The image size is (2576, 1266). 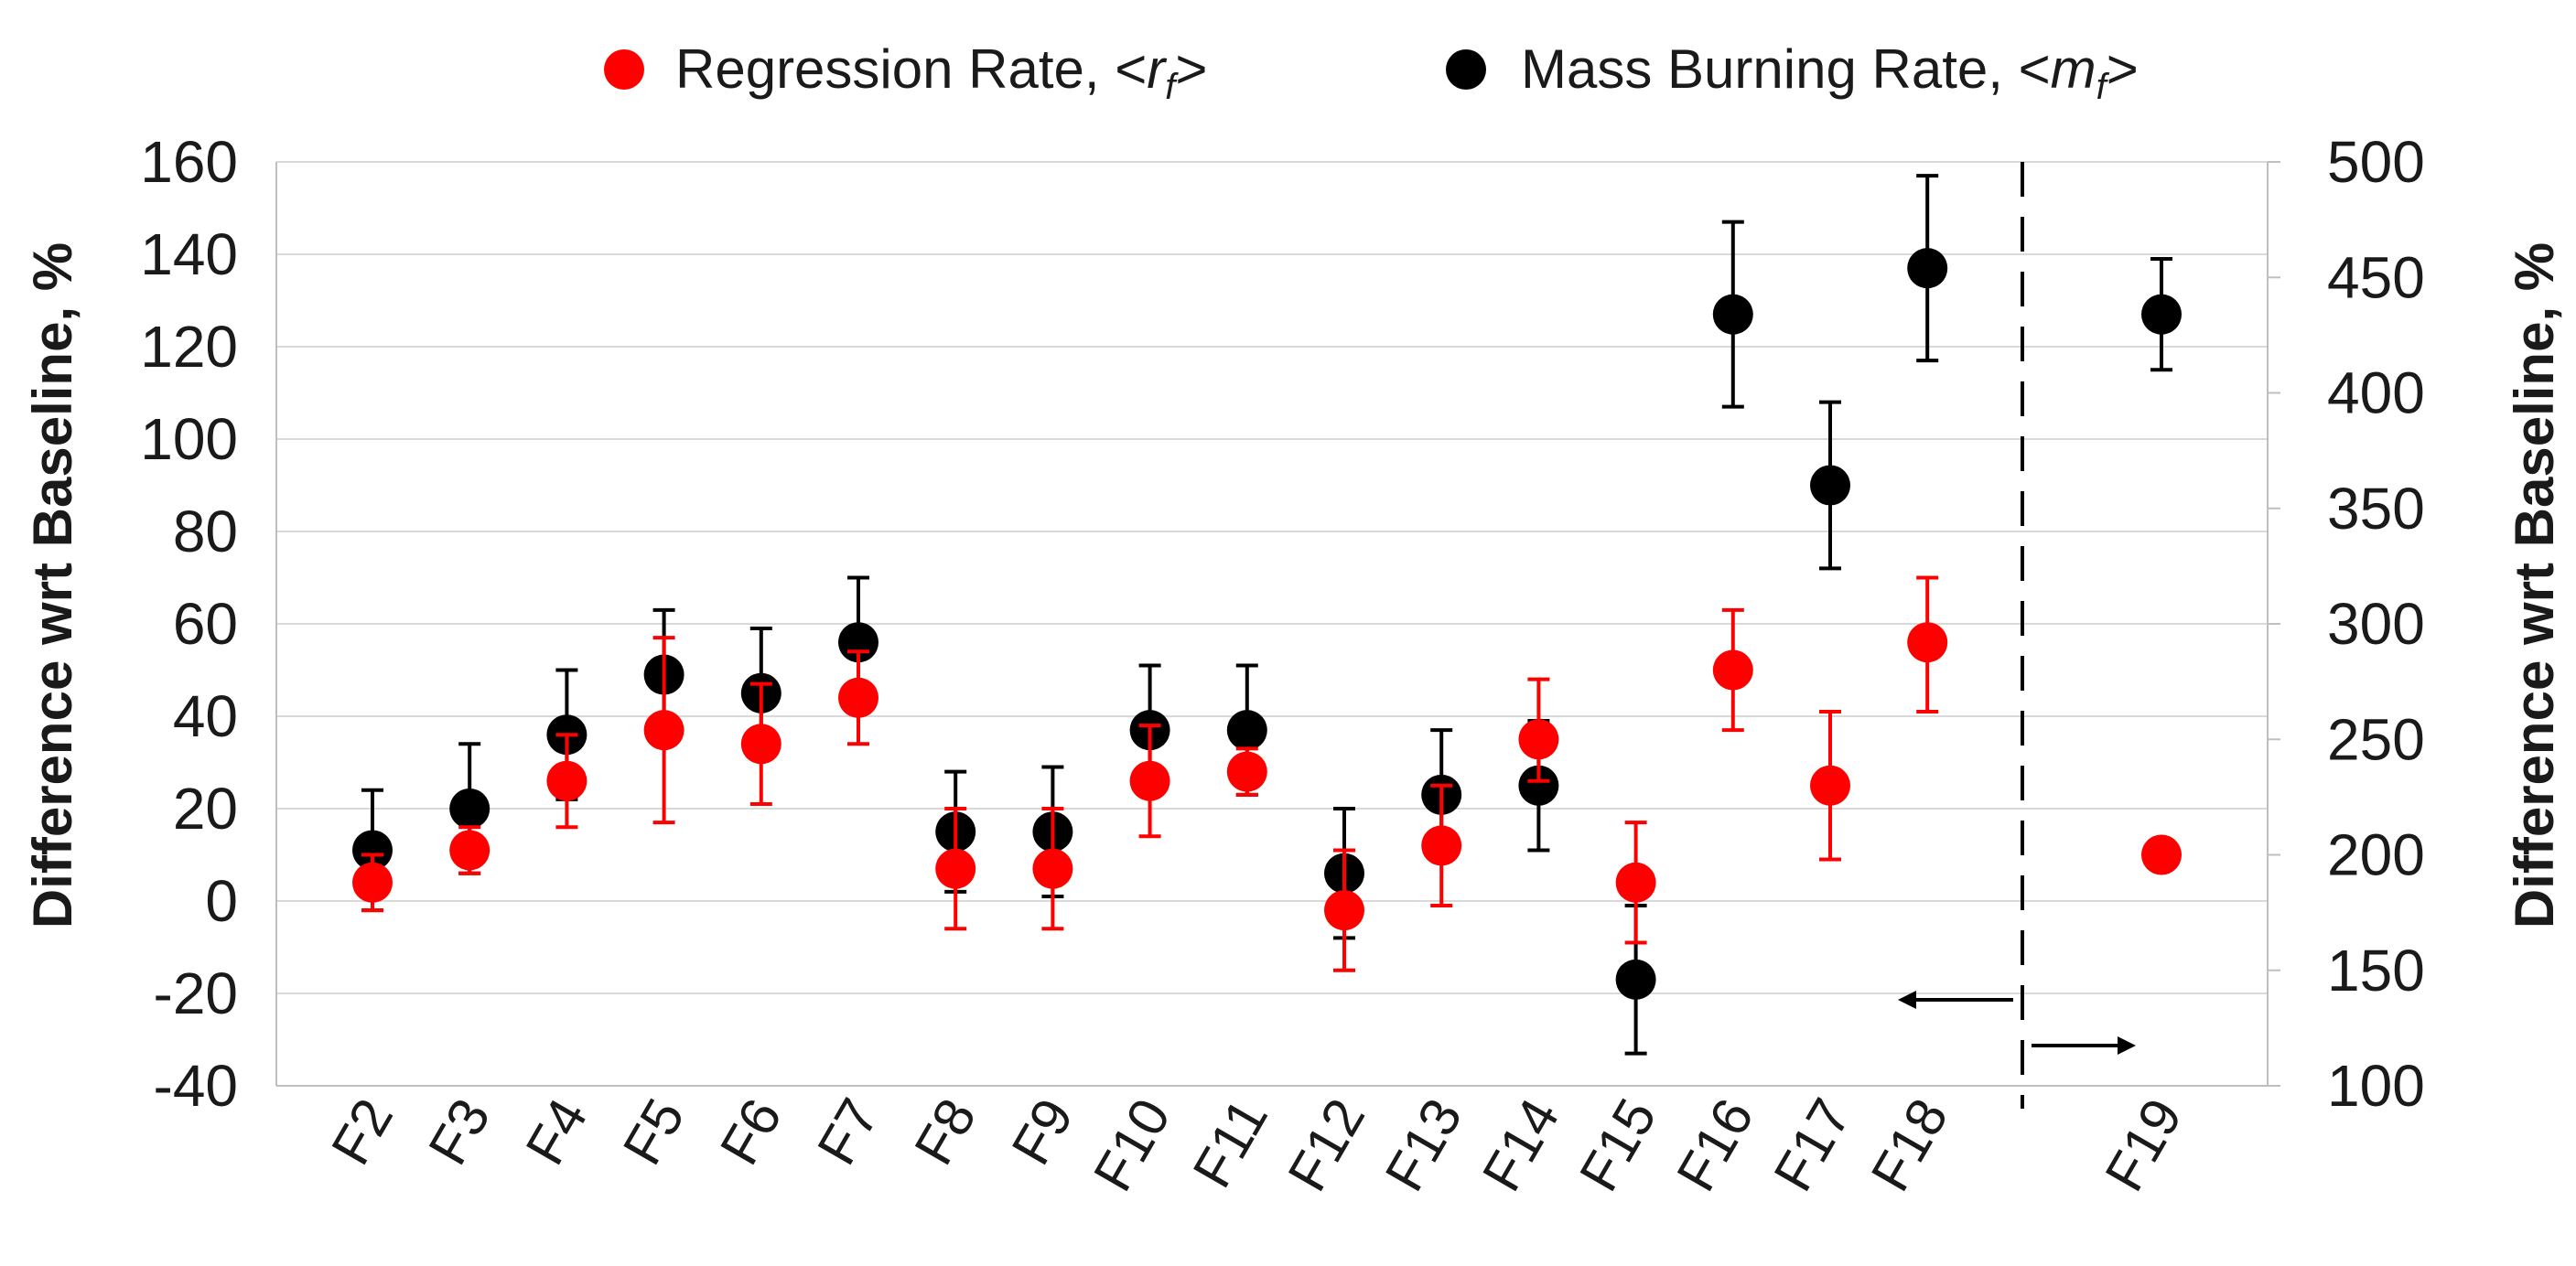 I want to click on y-tick-label-right: 400, so click(x=2376, y=393).